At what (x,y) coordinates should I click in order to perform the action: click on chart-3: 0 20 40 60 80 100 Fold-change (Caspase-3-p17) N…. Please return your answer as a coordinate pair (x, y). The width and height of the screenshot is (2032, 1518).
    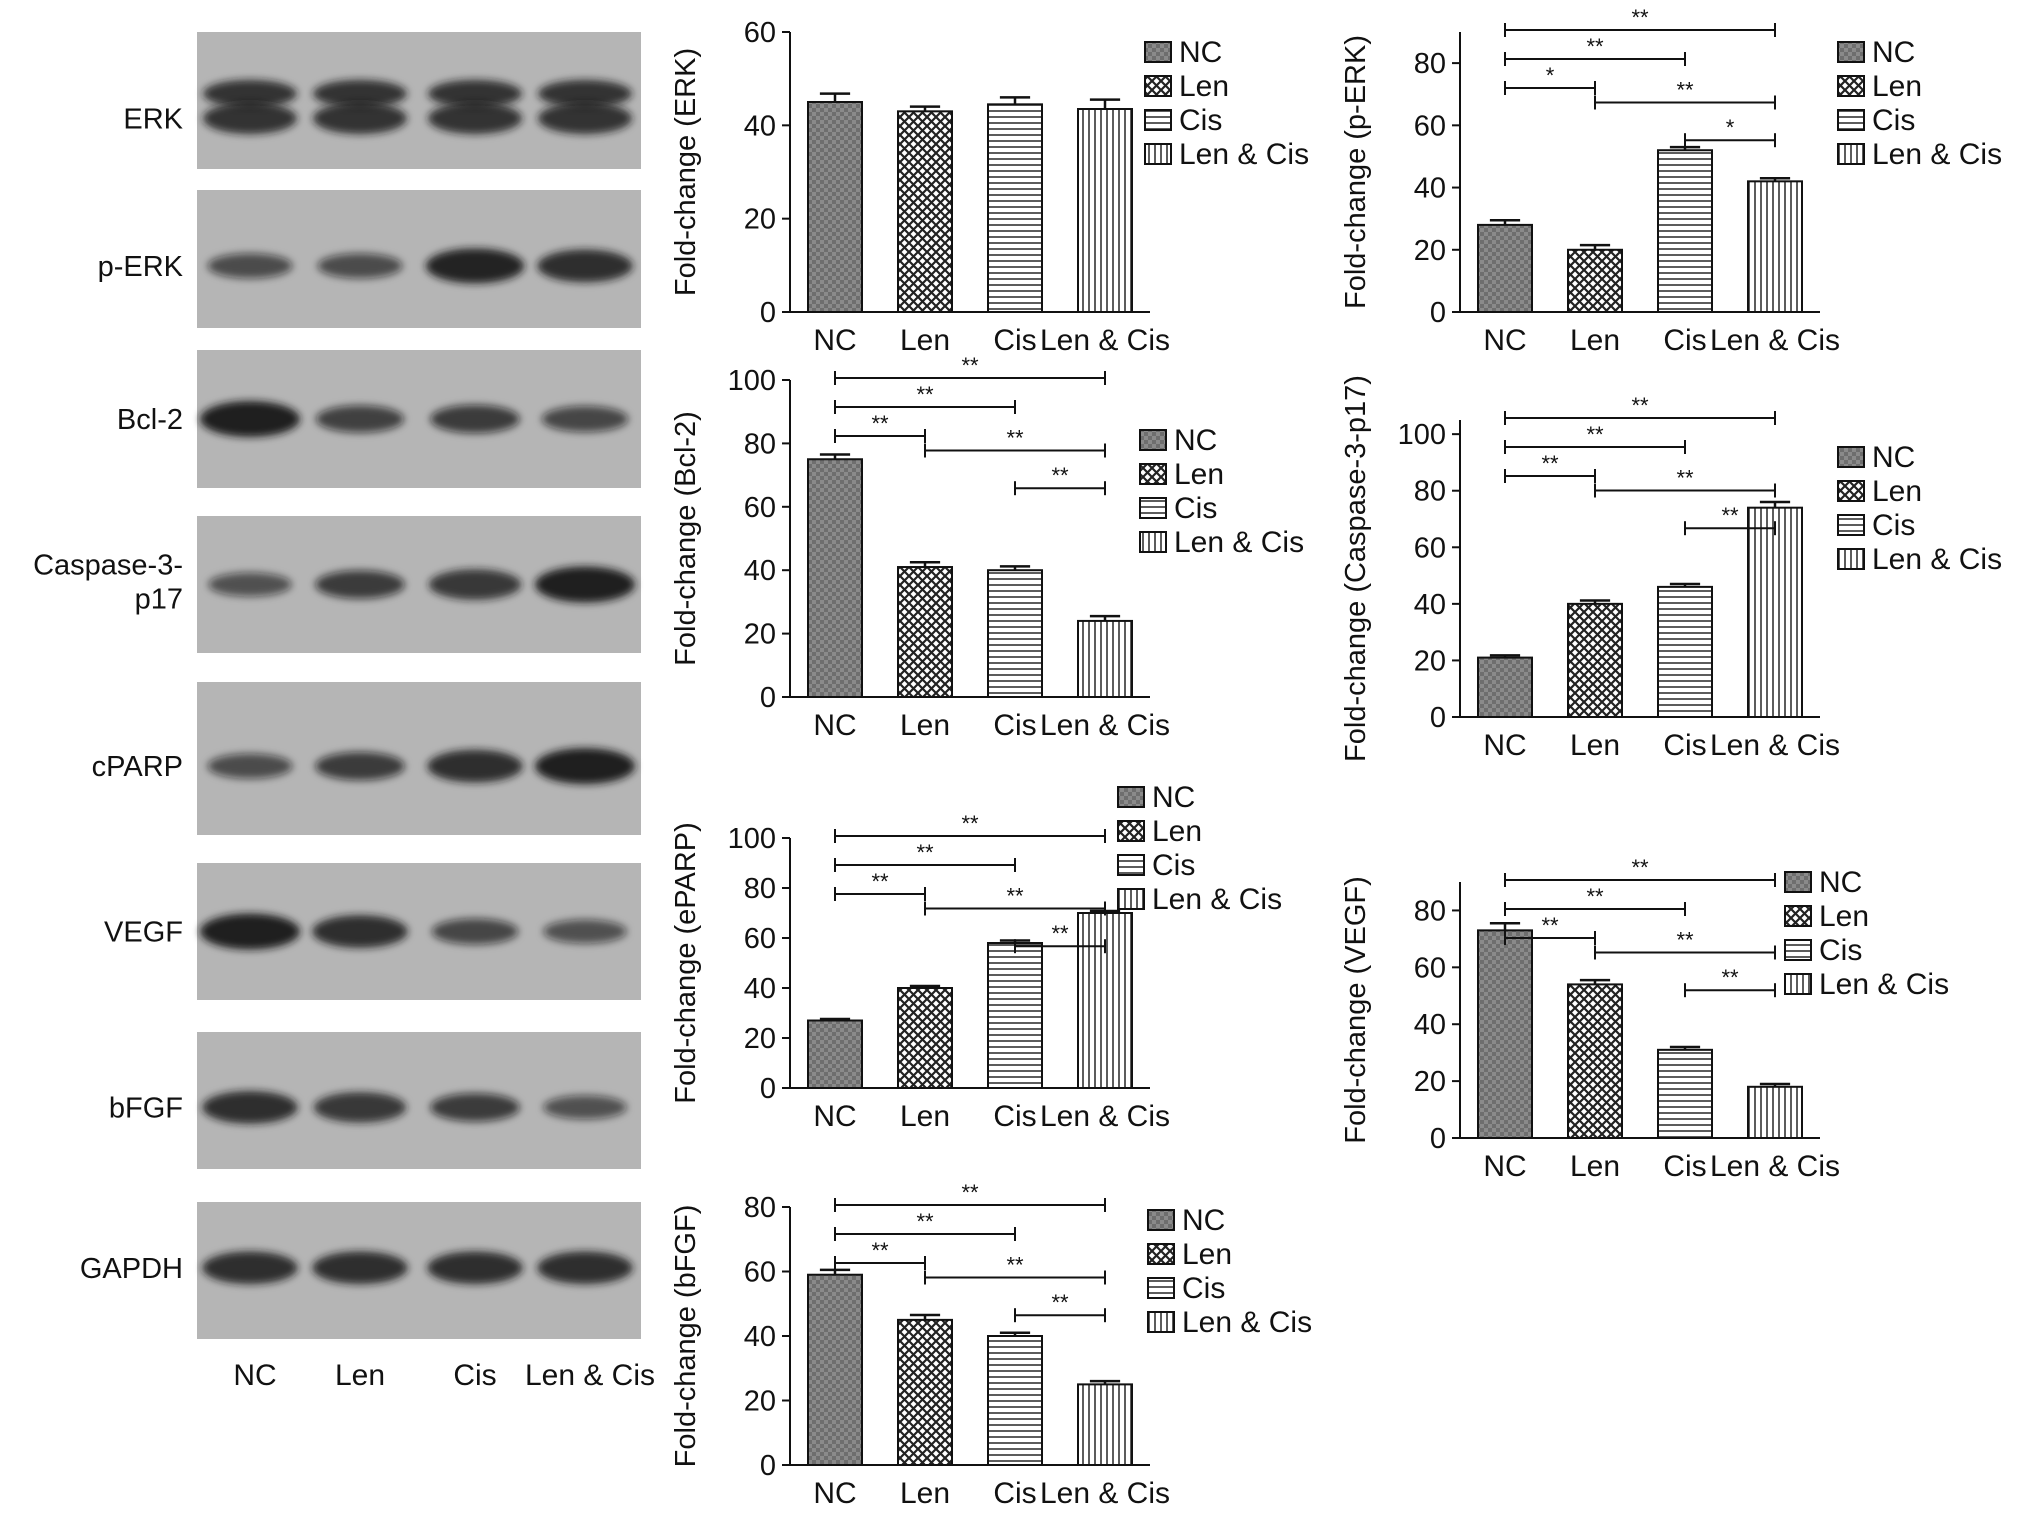
    Looking at the image, I should click on (1671, 568).